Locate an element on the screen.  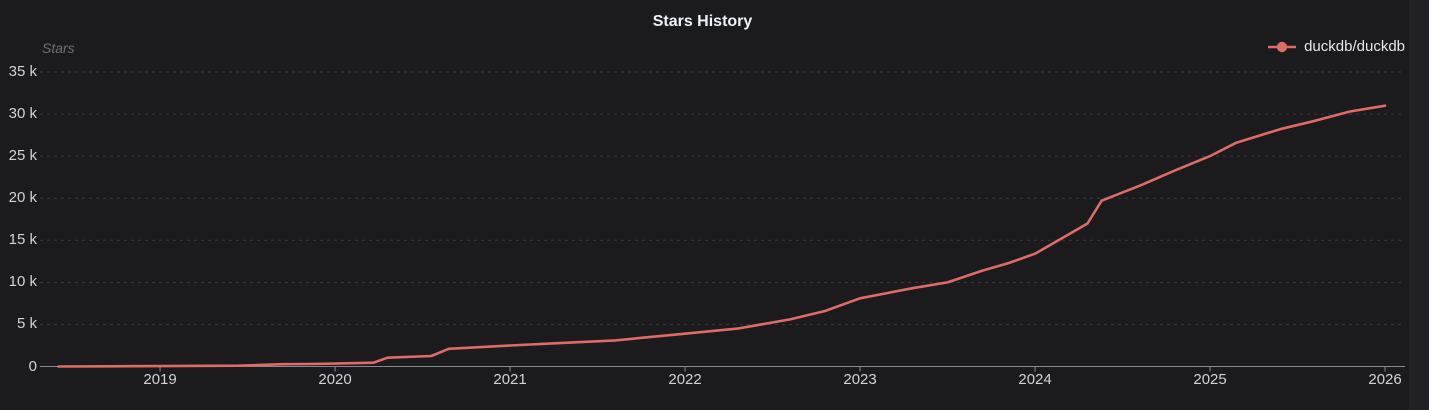
y-tick-label: 15 k is located at coordinates (22, 240).